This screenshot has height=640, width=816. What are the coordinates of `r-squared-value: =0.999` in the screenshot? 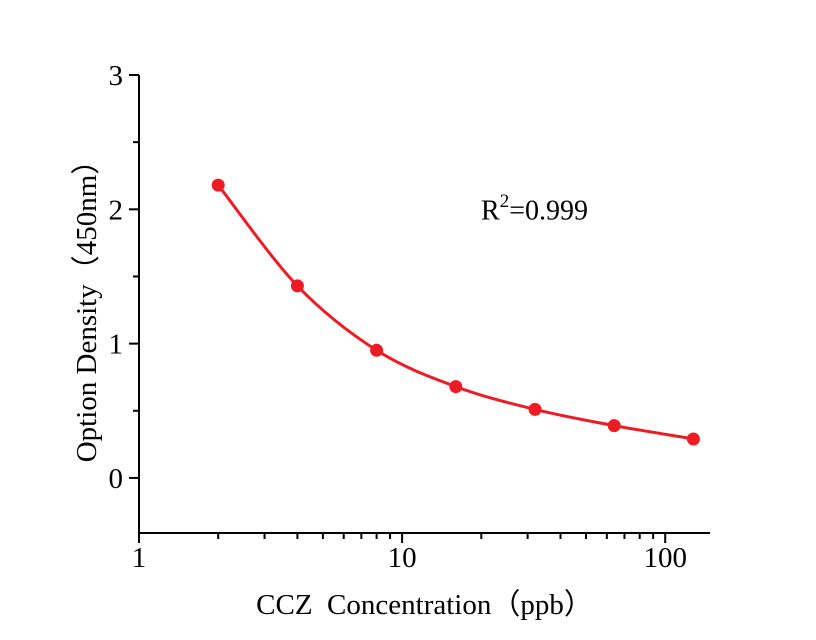 It's located at (548, 211).